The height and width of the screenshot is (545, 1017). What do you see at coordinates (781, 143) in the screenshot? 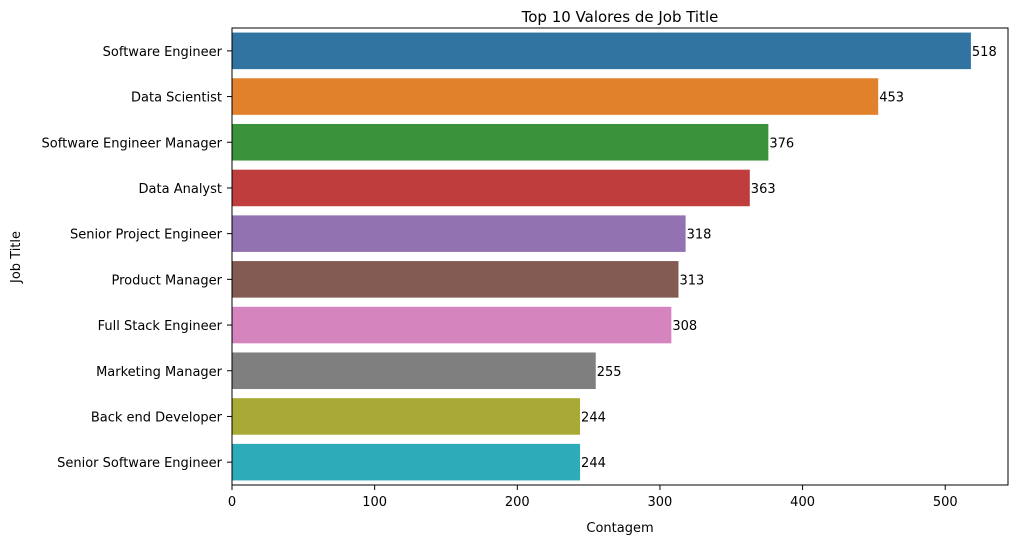
I see `bar-value-label: 376` at bounding box center [781, 143].